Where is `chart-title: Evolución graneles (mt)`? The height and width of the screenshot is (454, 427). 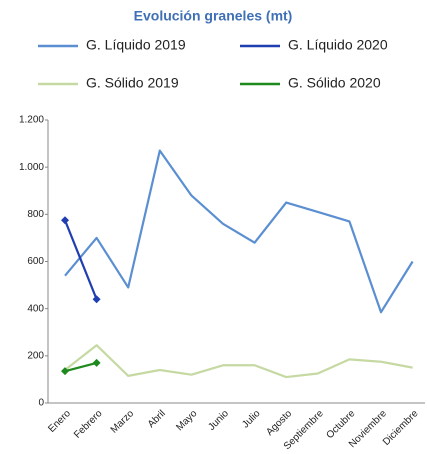 chart-title: Evolución graneles (mt) is located at coordinates (213, 16).